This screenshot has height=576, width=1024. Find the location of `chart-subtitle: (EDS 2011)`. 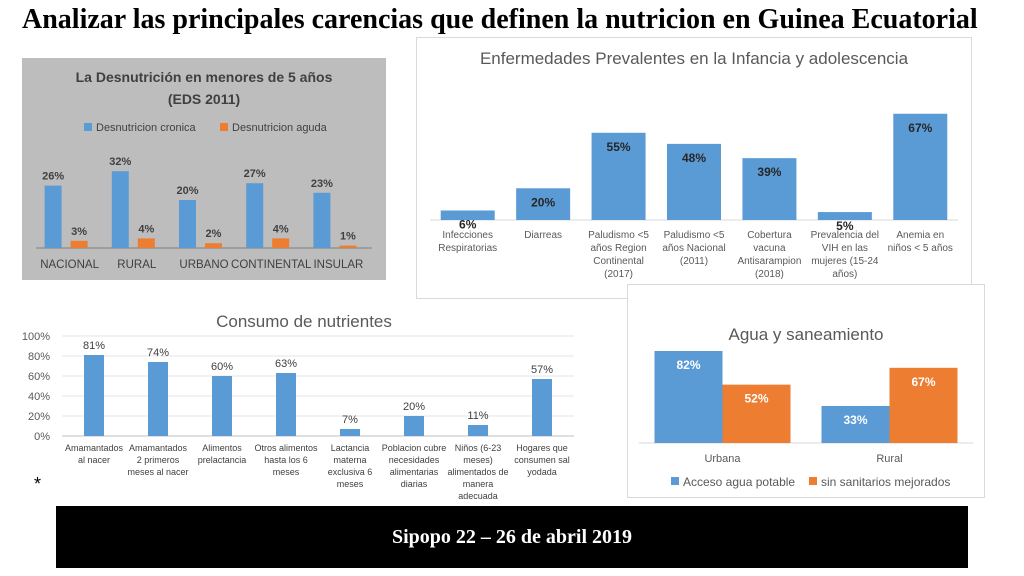

chart-subtitle: (EDS 2011) is located at coordinates (204, 99).